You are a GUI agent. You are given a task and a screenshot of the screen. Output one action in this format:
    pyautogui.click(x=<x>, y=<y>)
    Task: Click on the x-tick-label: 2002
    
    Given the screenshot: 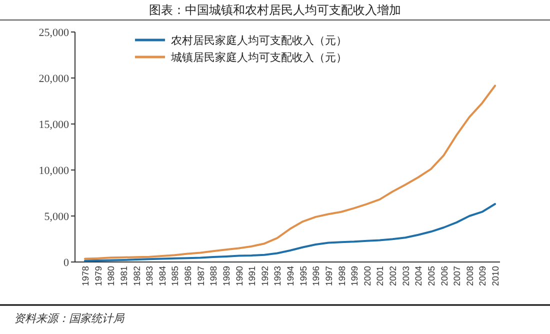 What is the action you would take?
    pyautogui.click(x=393, y=276)
    